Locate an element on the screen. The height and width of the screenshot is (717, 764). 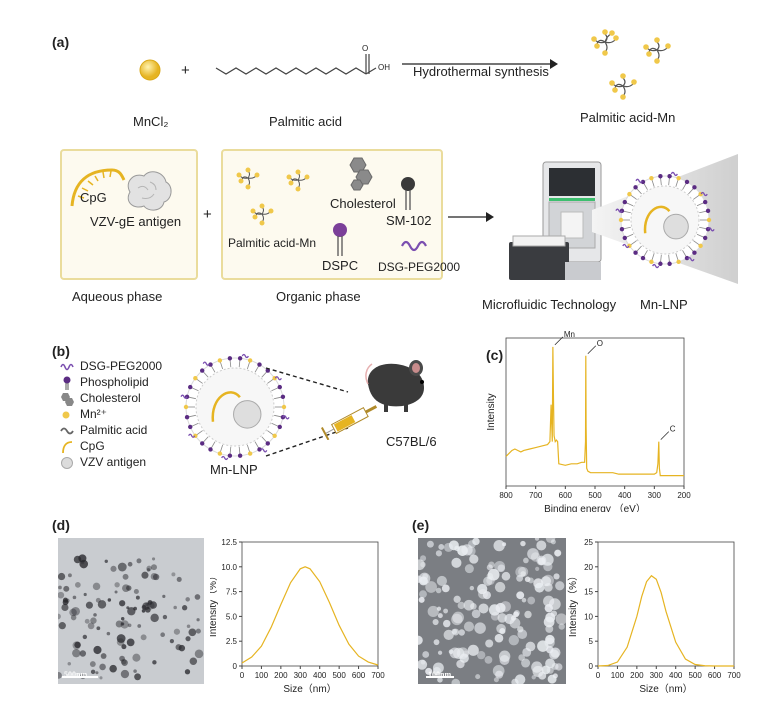
organic-phase-label: Organic phase is located at coordinates (318, 296).